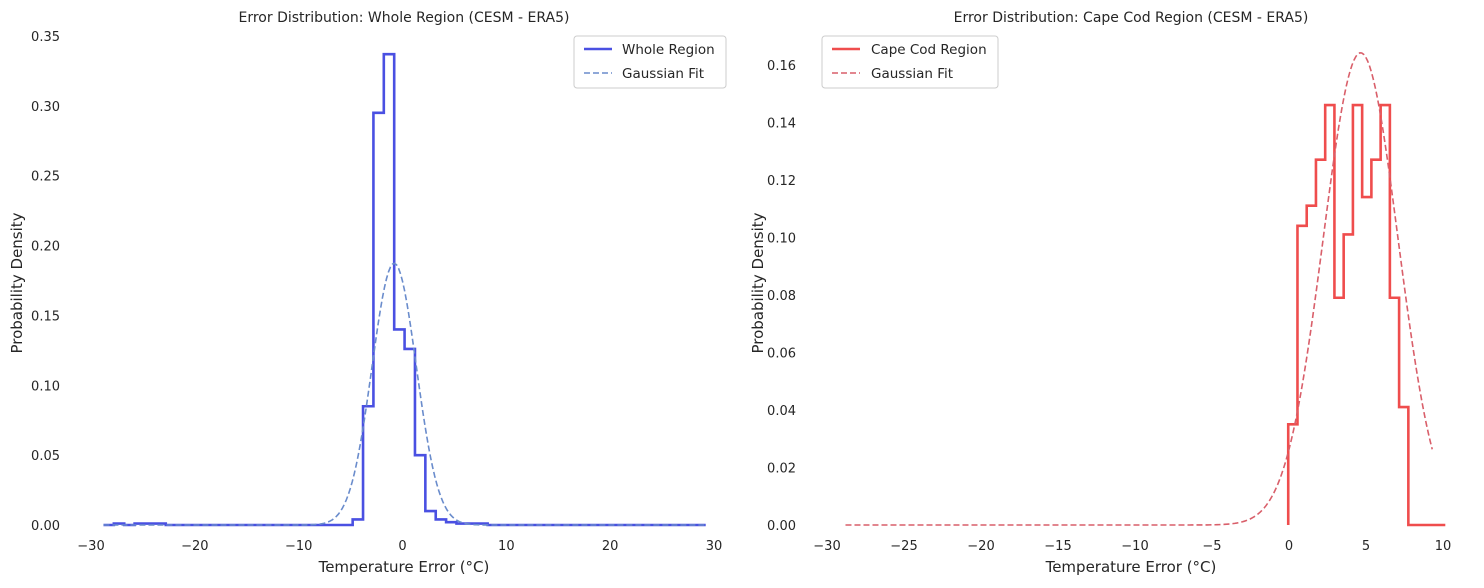 The image size is (1484, 588). I want to click on legend-label-whole-region: Whole Region, so click(668, 50).